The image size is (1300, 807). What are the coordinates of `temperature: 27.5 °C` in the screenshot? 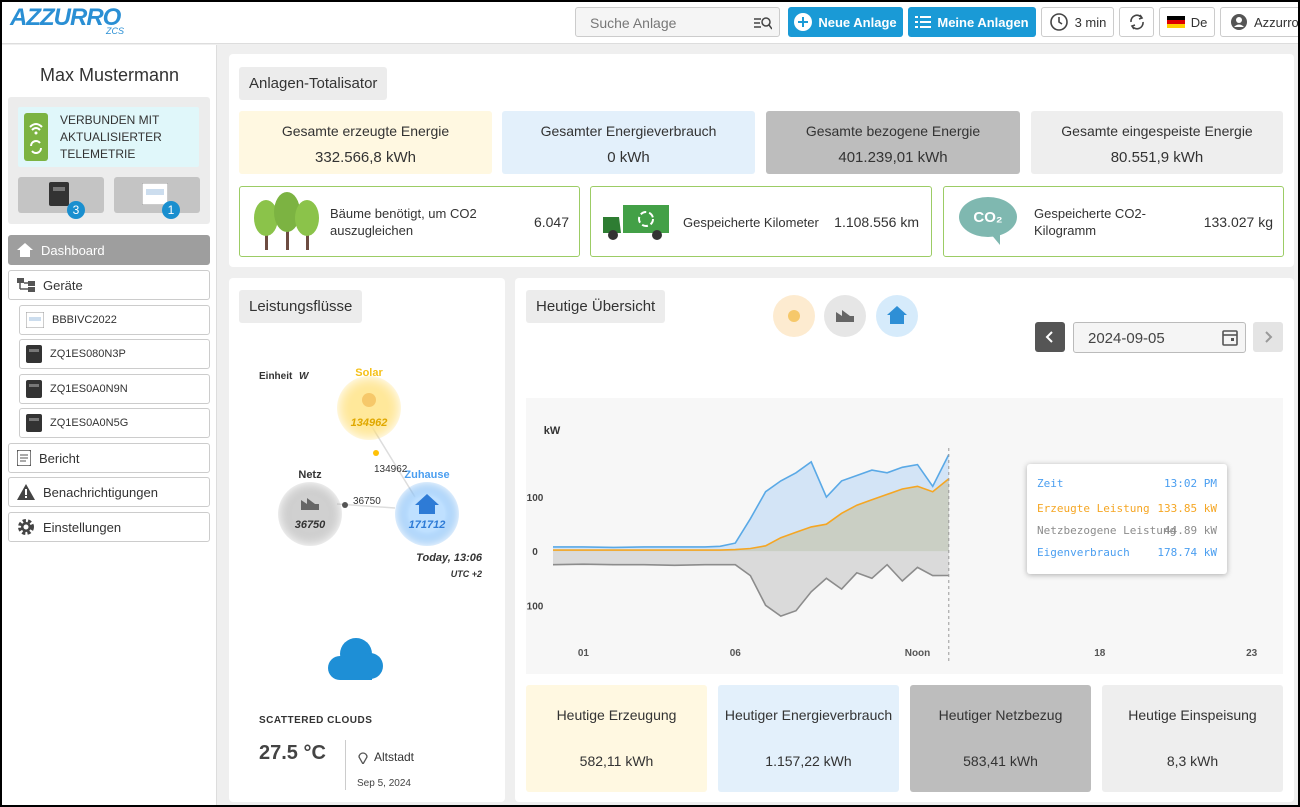 It's located at (292, 753).